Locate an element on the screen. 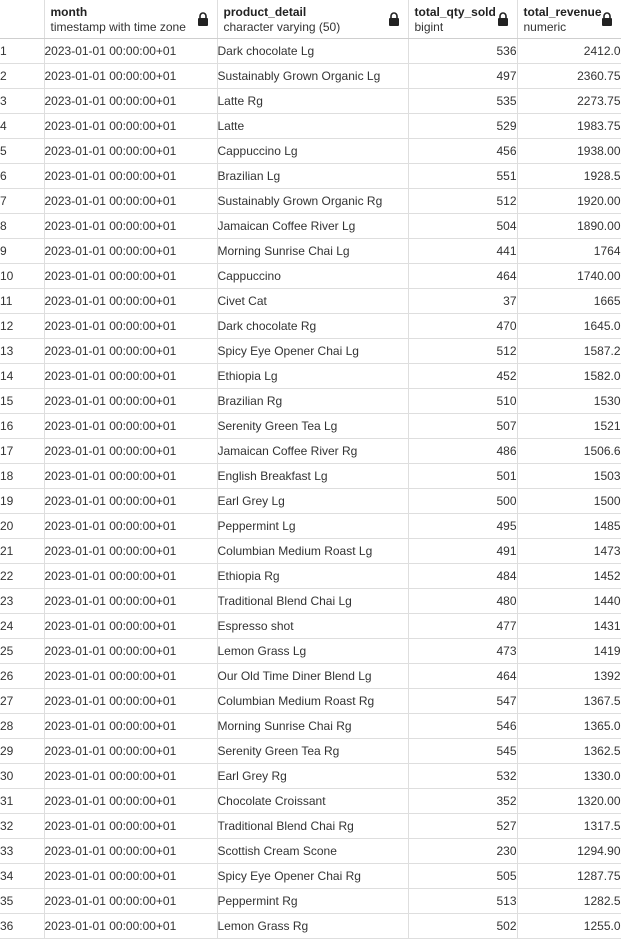 Image resolution: width=621 pixels, height=940 pixels. total-revenue-cell: 2360.75 is located at coordinates (569, 76).